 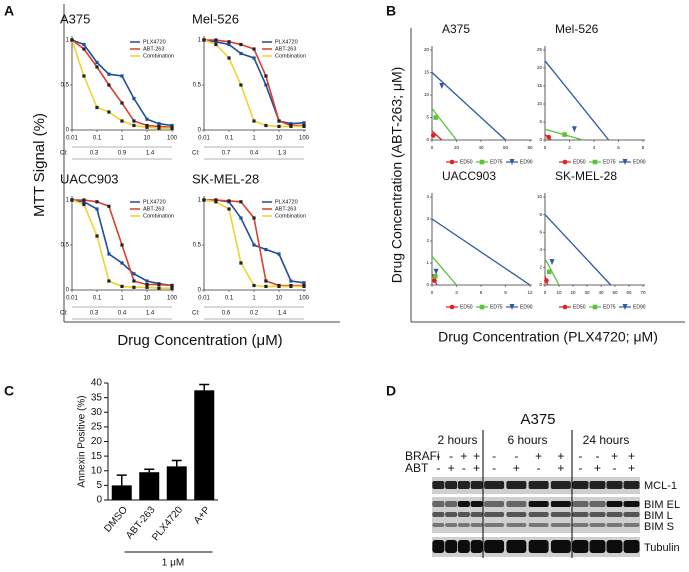 I want to click on annotation: 1 μM, so click(x=173, y=563).